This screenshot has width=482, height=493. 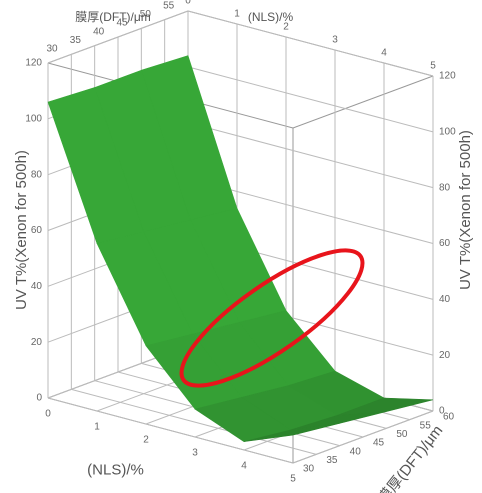 What do you see at coordinates (442, 411) in the screenshot?
I see `z-tick-label-right: 0` at bounding box center [442, 411].